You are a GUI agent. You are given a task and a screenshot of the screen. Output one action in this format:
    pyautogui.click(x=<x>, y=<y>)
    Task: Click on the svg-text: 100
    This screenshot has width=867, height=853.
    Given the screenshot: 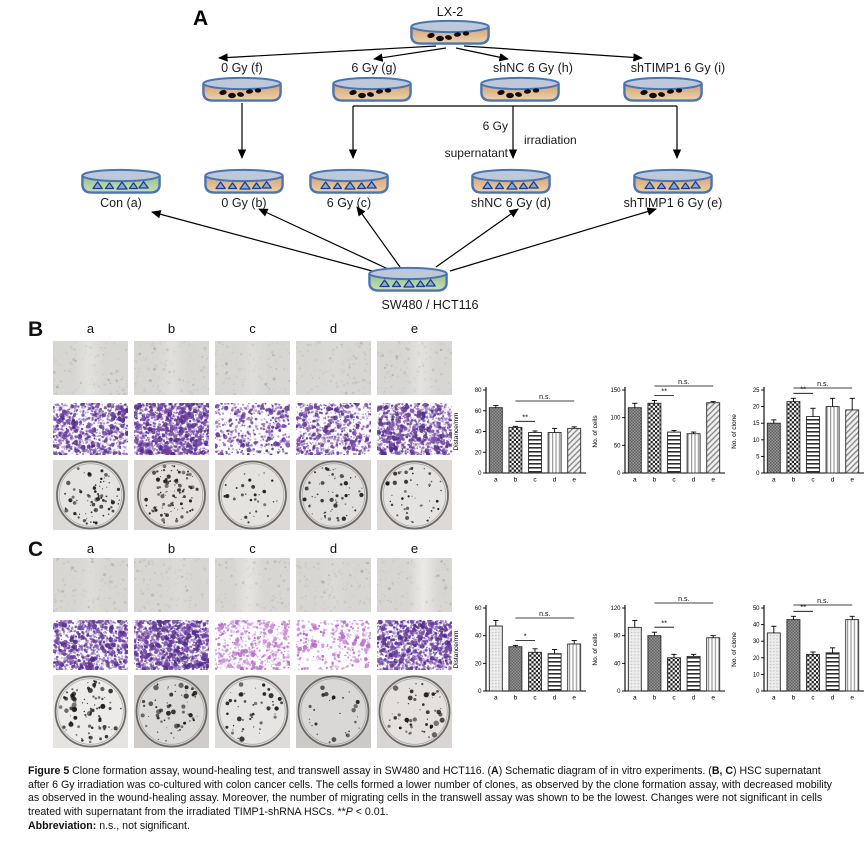 What is the action you would take?
    pyautogui.click(x=615, y=419)
    